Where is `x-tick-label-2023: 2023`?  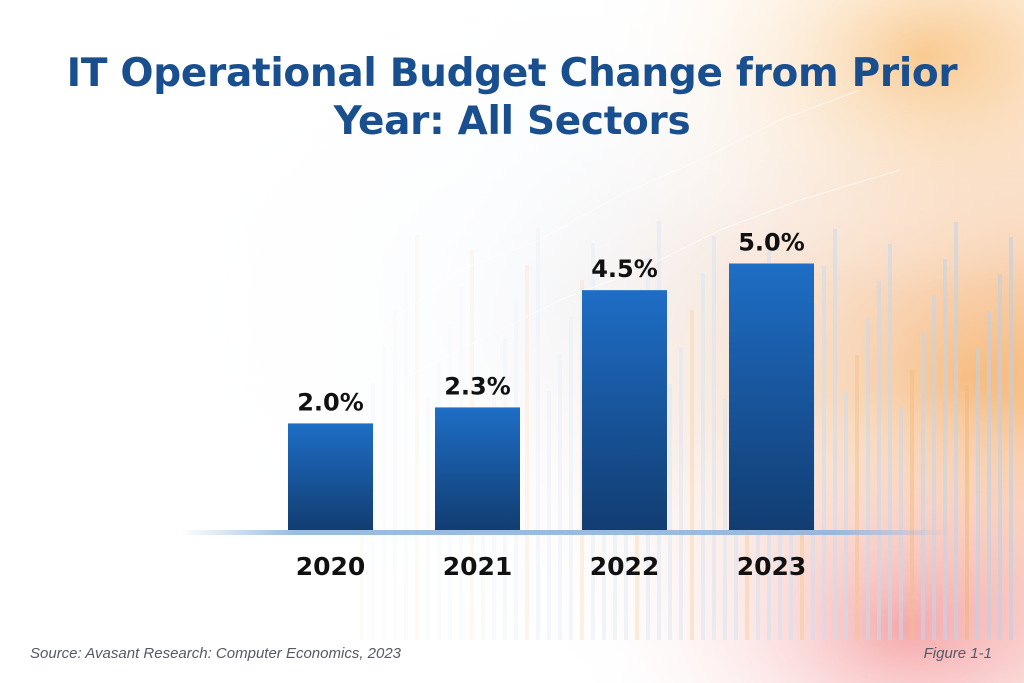
x-tick-label-2023: 2023 is located at coordinates (772, 566).